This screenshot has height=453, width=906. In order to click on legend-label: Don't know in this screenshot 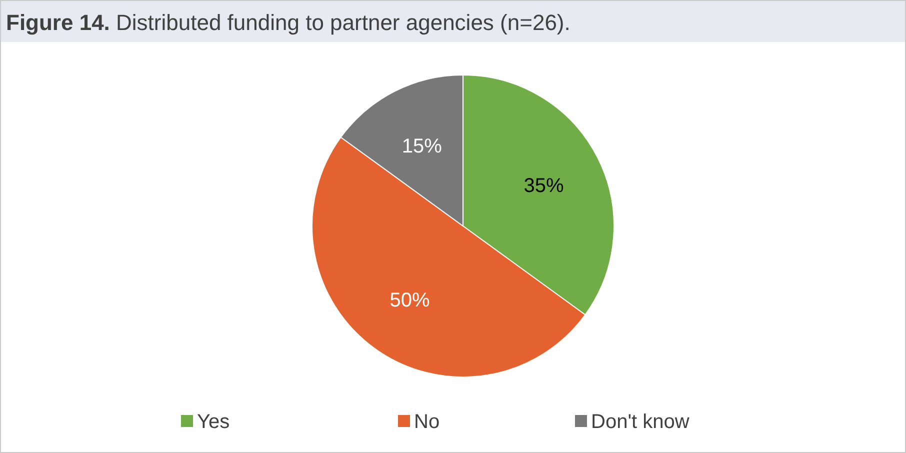, I will do `click(640, 422)`.